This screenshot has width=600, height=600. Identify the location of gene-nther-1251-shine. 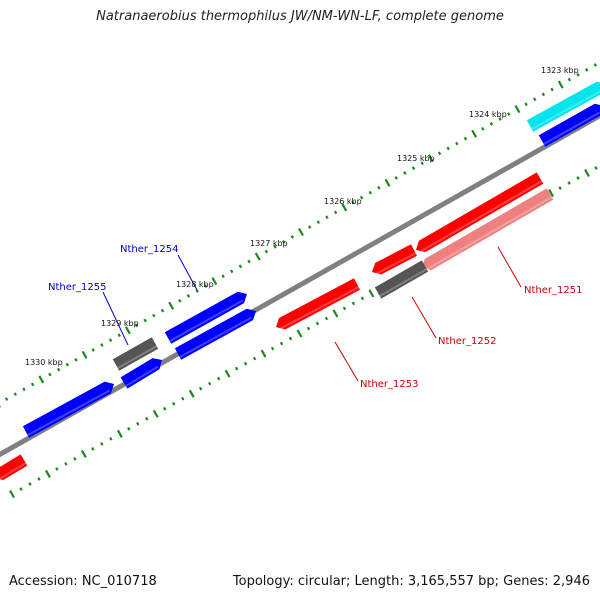
(488, 234).